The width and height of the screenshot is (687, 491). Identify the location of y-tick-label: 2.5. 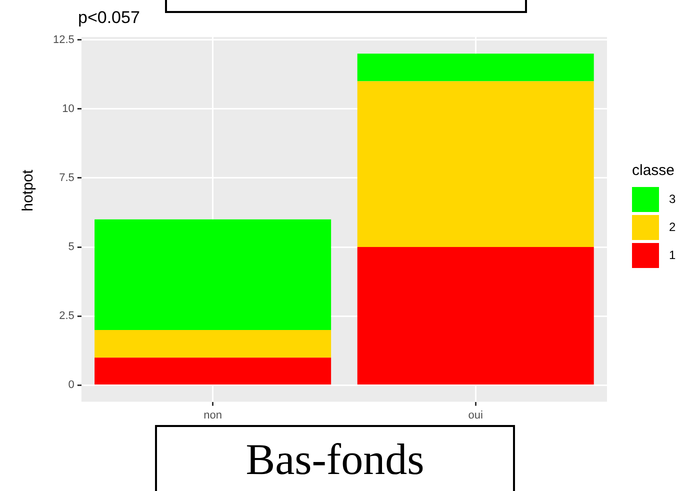
(66, 316).